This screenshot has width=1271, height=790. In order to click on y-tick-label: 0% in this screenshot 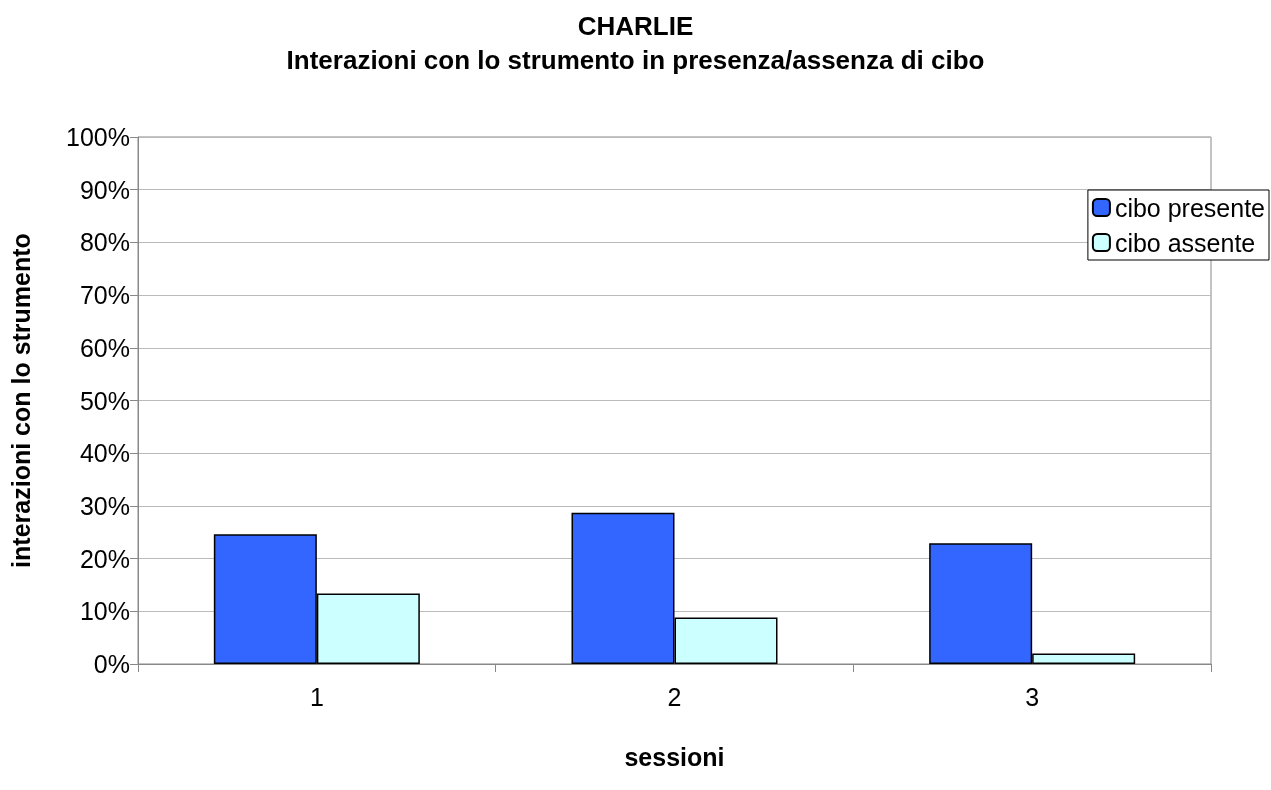, I will do `click(111, 664)`.